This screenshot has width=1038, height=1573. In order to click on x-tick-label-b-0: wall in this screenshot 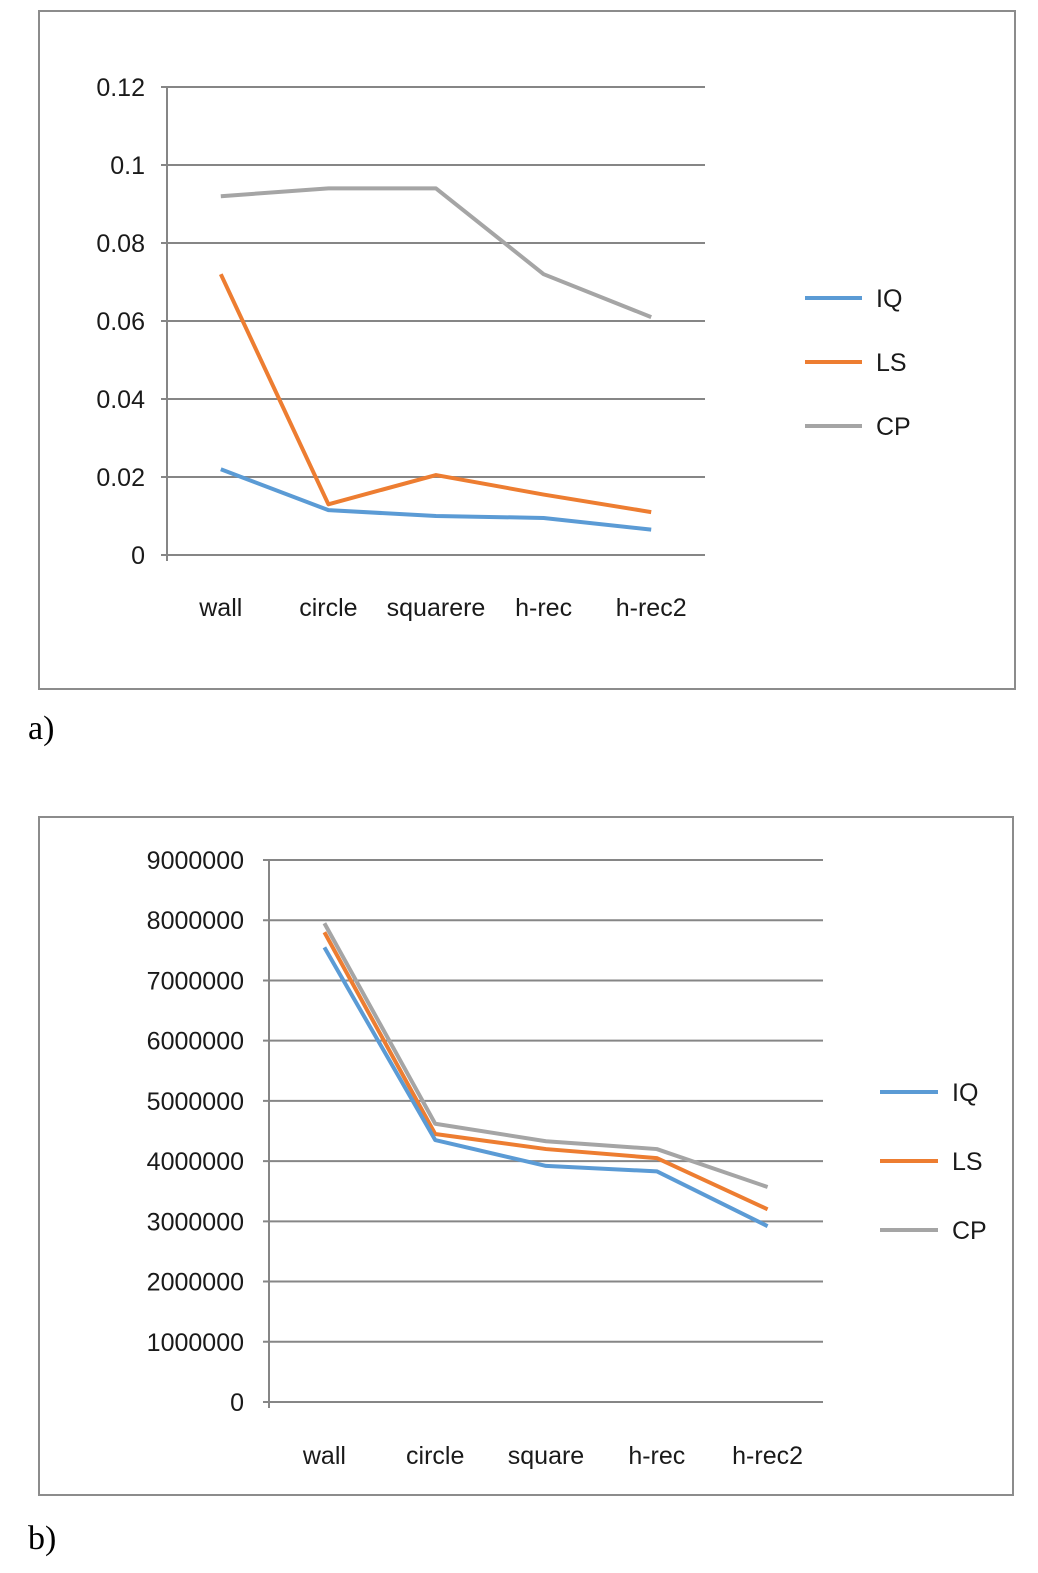, I will do `click(324, 1456)`.